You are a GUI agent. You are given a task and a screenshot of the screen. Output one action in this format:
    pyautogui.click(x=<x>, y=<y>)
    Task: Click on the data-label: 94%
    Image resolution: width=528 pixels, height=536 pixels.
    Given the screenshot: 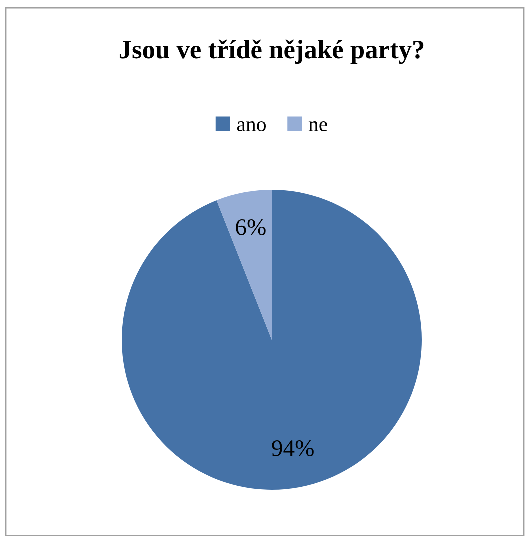 What is the action you would take?
    pyautogui.click(x=293, y=448)
    